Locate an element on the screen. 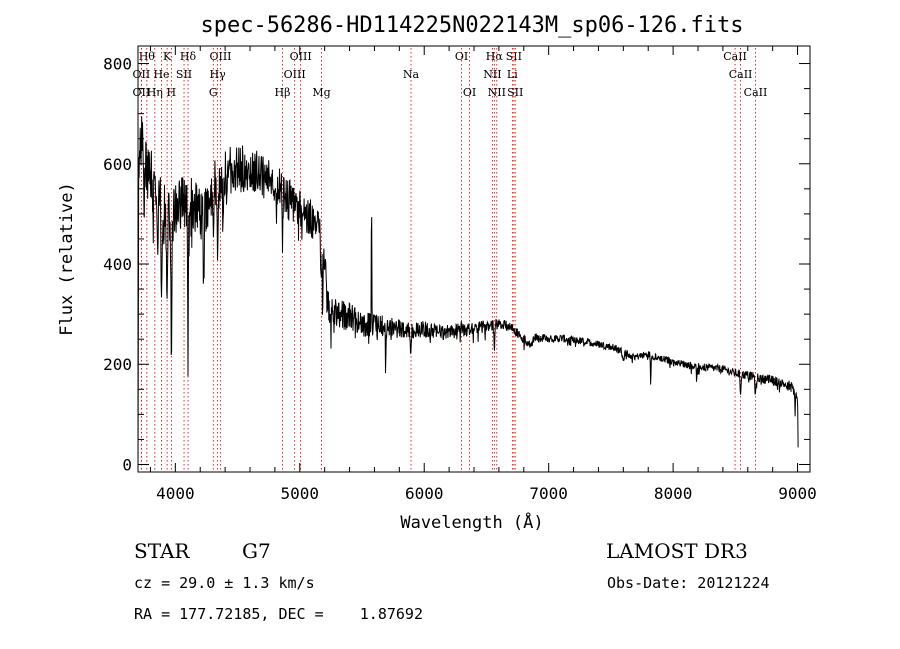 Image resolution: width=900 pixels, height=649 pixels. x-tick-label: 4000 is located at coordinates (175, 493).